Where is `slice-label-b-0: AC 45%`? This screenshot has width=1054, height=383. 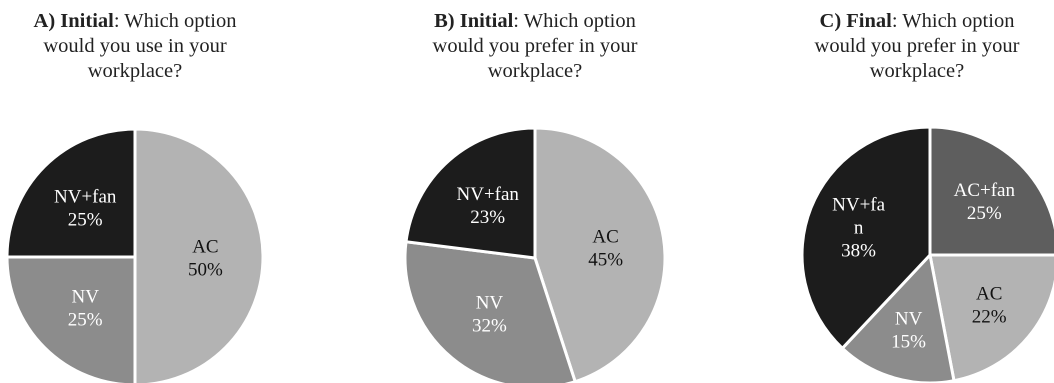
slice-label-b-0: AC 45% is located at coordinates (605, 248).